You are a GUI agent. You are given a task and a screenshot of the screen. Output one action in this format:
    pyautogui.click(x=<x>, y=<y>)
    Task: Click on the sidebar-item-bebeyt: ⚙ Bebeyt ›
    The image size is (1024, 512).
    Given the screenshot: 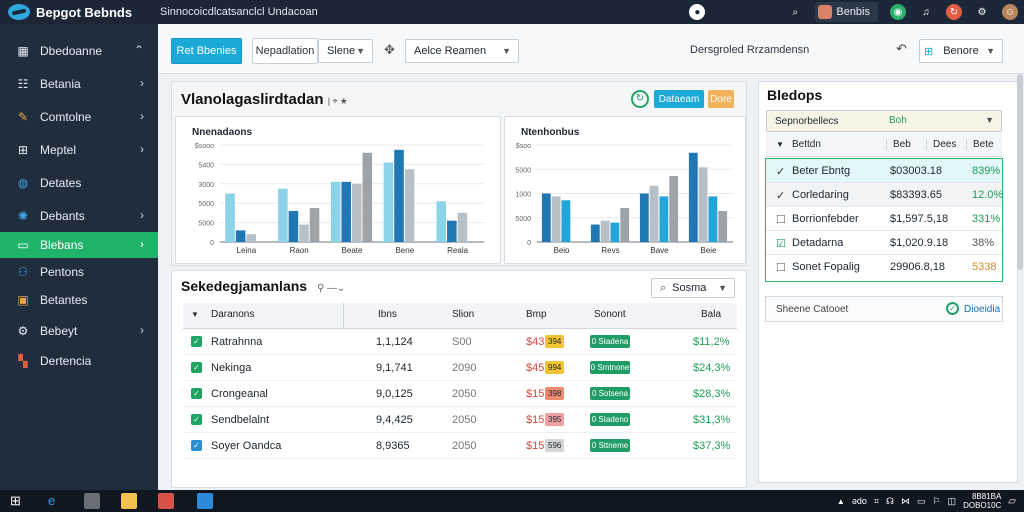 What is the action you would take?
    pyautogui.click(x=79, y=330)
    